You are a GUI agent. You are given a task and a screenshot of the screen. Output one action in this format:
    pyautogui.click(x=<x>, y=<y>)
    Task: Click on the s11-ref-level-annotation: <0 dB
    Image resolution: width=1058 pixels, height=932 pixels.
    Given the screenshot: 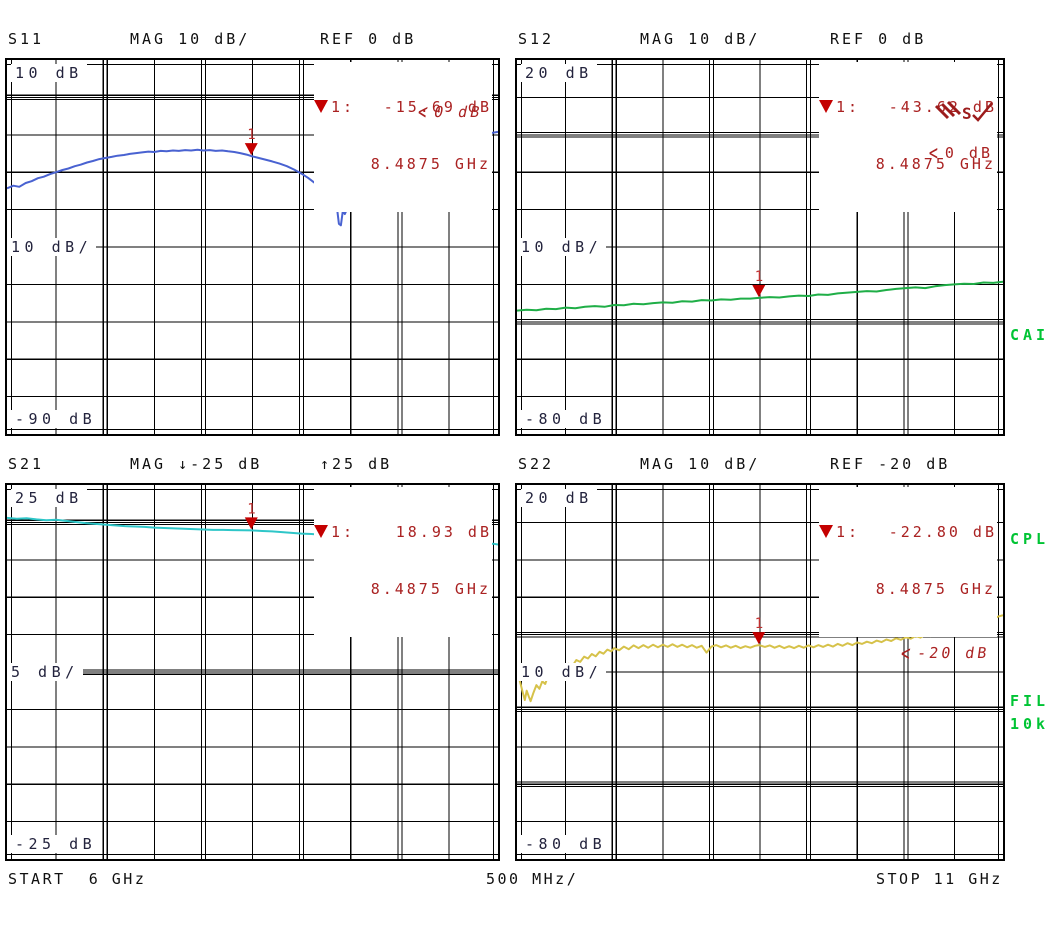 What is the action you would take?
    pyautogui.click(x=449, y=112)
    